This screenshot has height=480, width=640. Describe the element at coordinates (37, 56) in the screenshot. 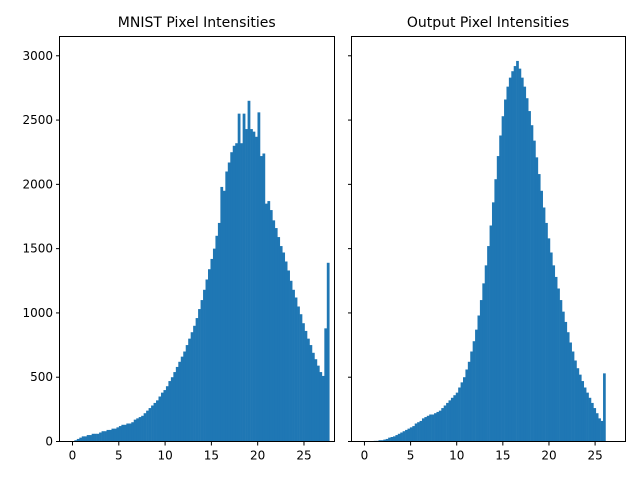

I see `y-tick-label: 3000` at that location.